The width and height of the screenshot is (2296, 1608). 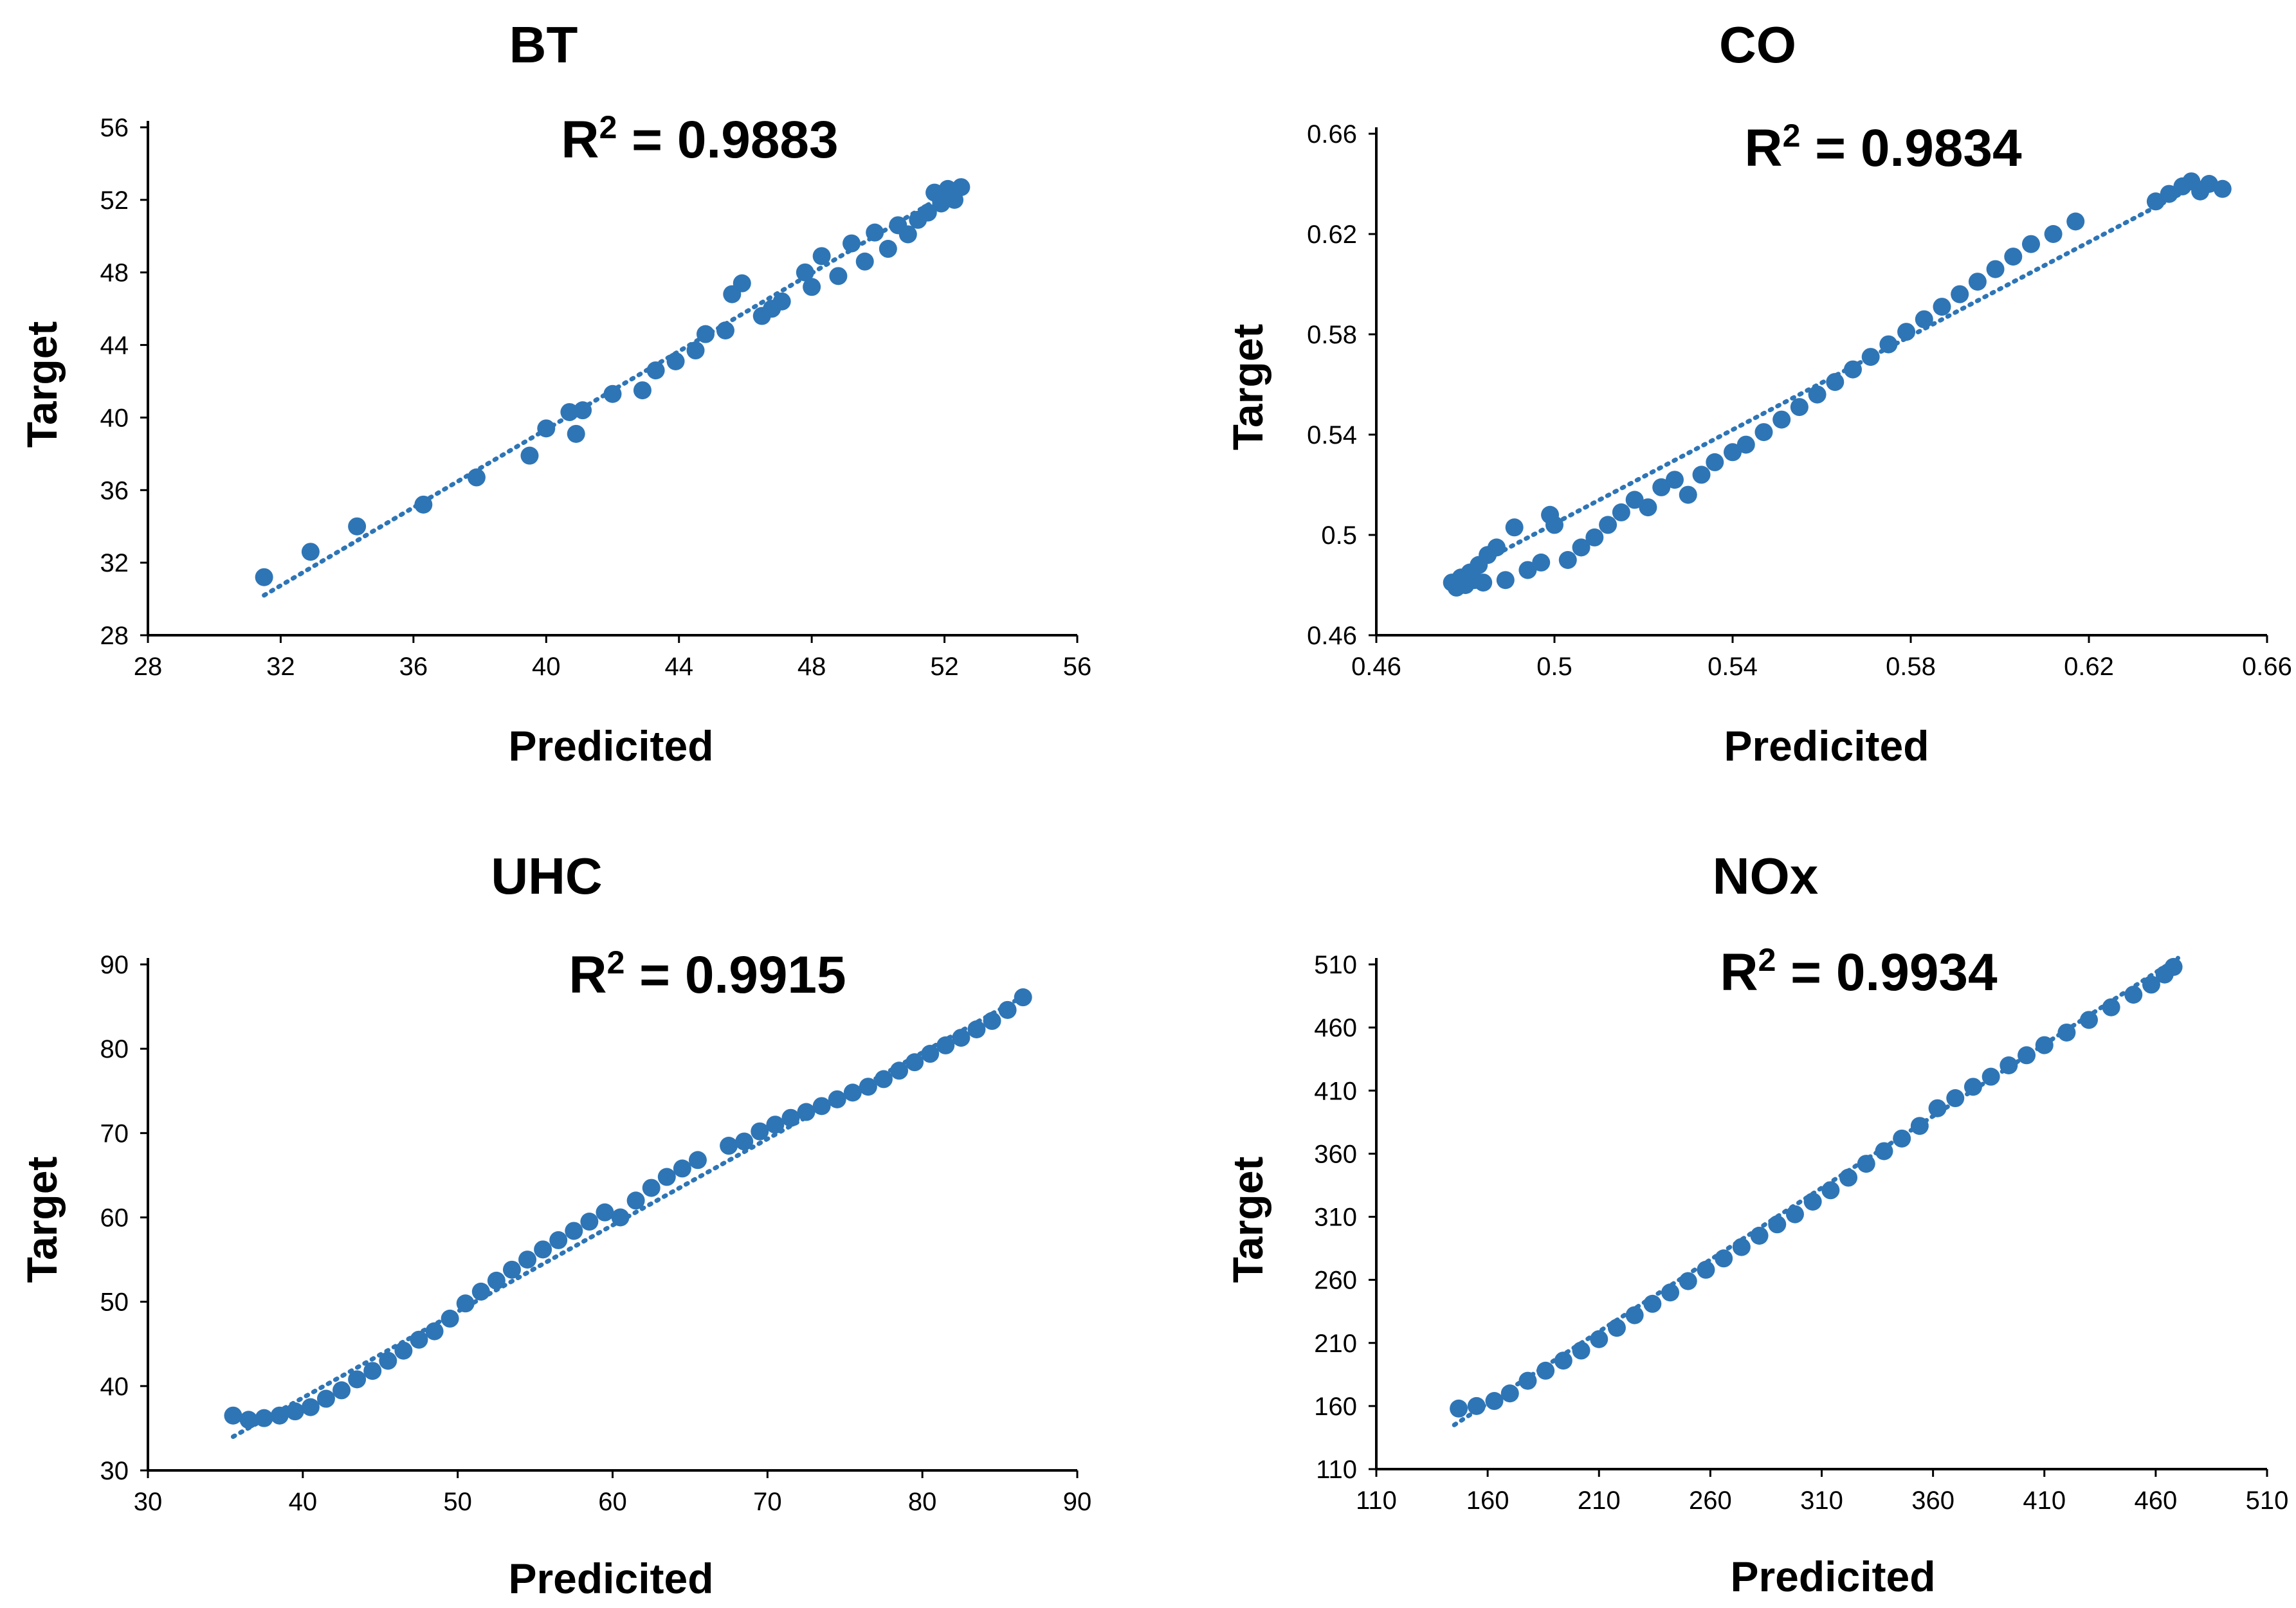 What do you see at coordinates (708, 974) in the screenshot?
I see `r-squared-label-uhc: R2 = 0.9915` at bounding box center [708, 974].